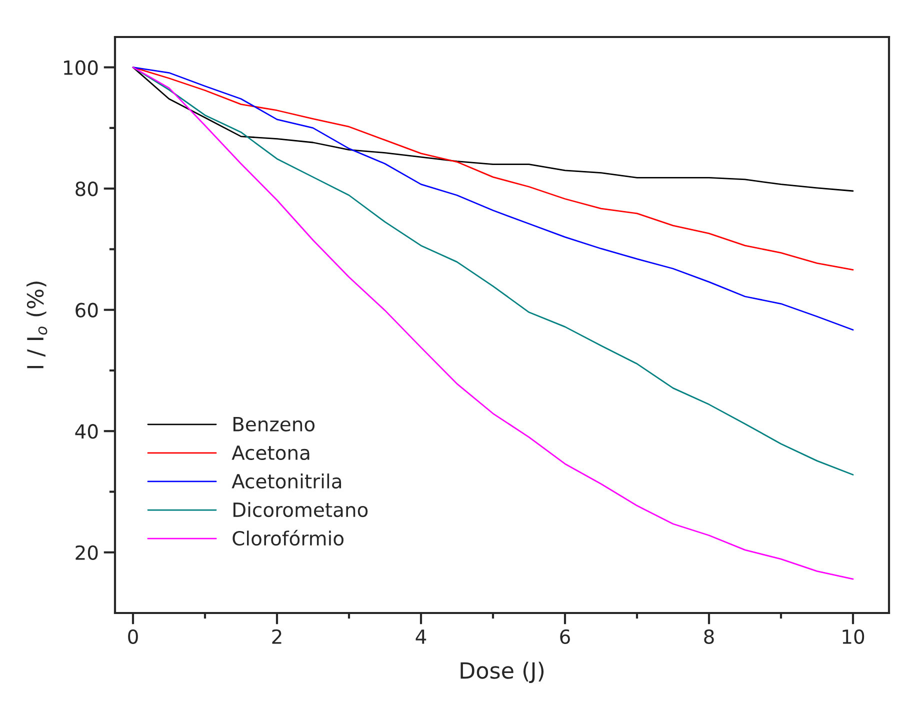 This screenshot has height=708, width=906. Describe the element at coordinates (86, 431) in the screenshot. I see `y-tick-label: 40` at that location.